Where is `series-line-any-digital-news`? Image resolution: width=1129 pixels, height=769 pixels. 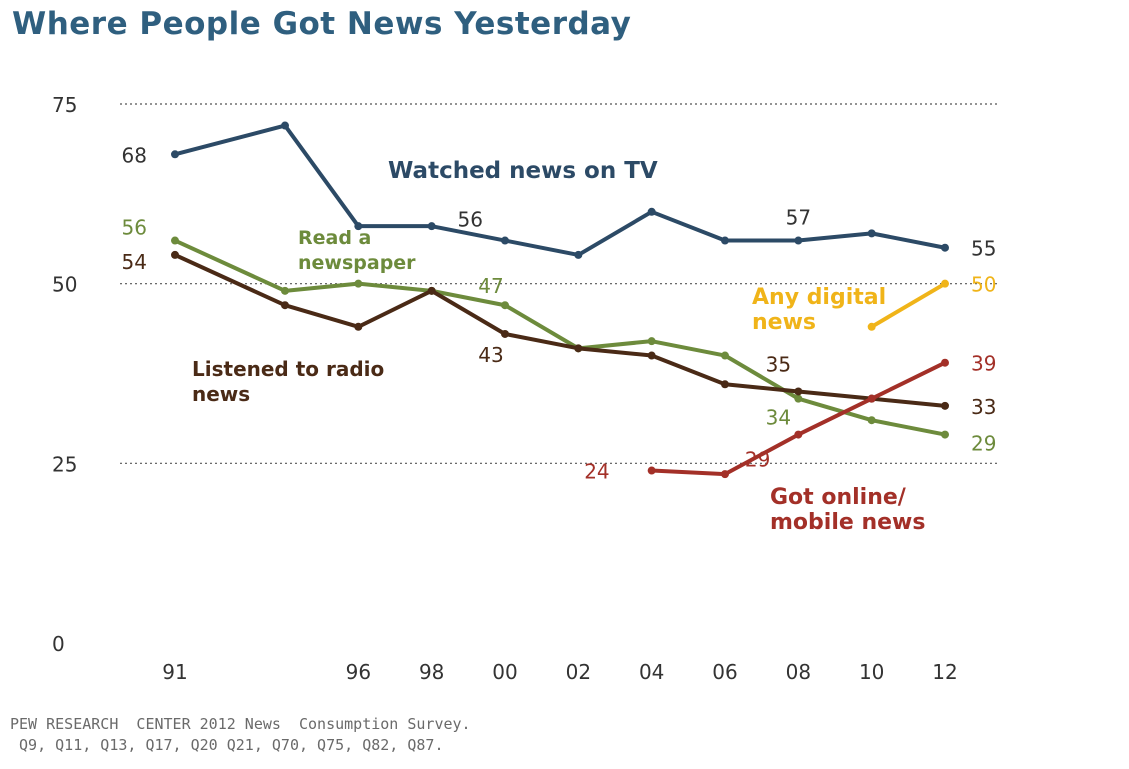
series-line-any-digital-news is located at coordinates (908, 305).